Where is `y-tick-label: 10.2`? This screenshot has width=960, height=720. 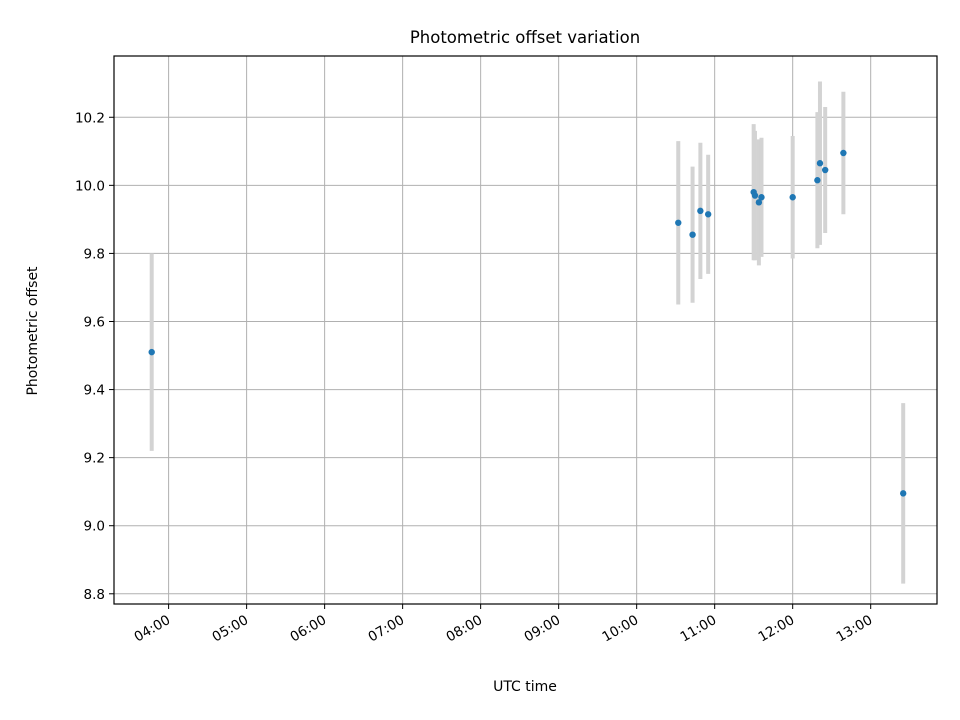
y-tick-label: 10.2 is located at coordinates (90, 118).